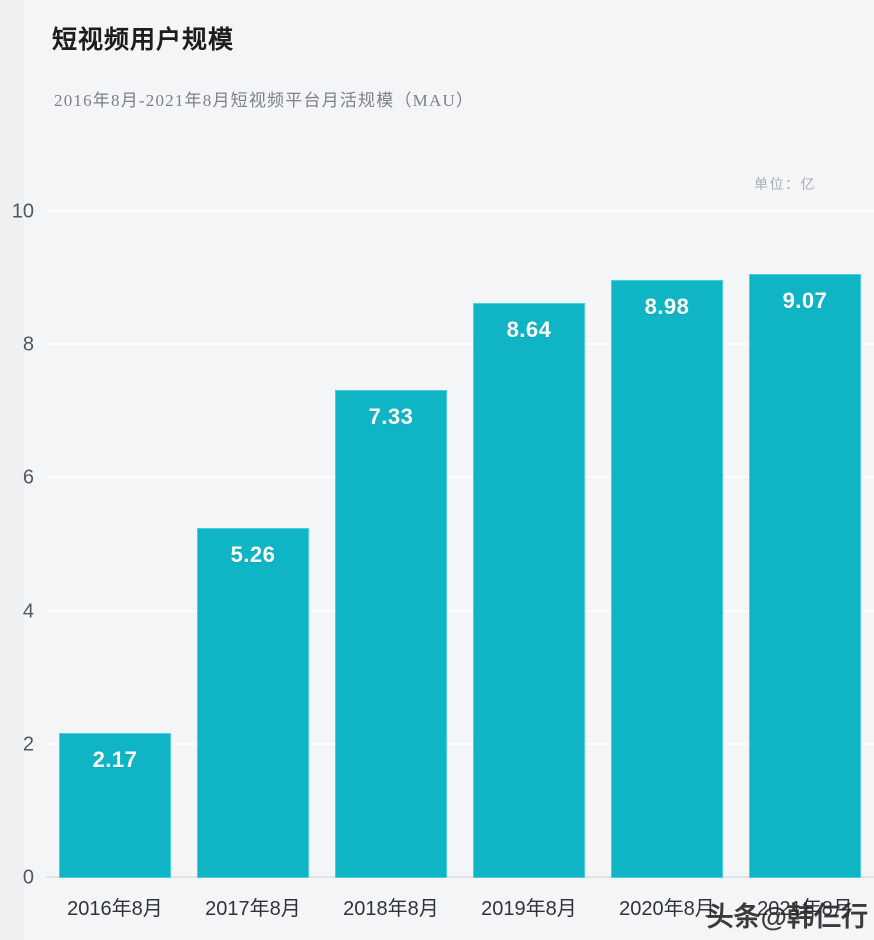 This screenshot has height=940, width=874. I want to click on bar-value-label: 5.26, so click(253, 554).